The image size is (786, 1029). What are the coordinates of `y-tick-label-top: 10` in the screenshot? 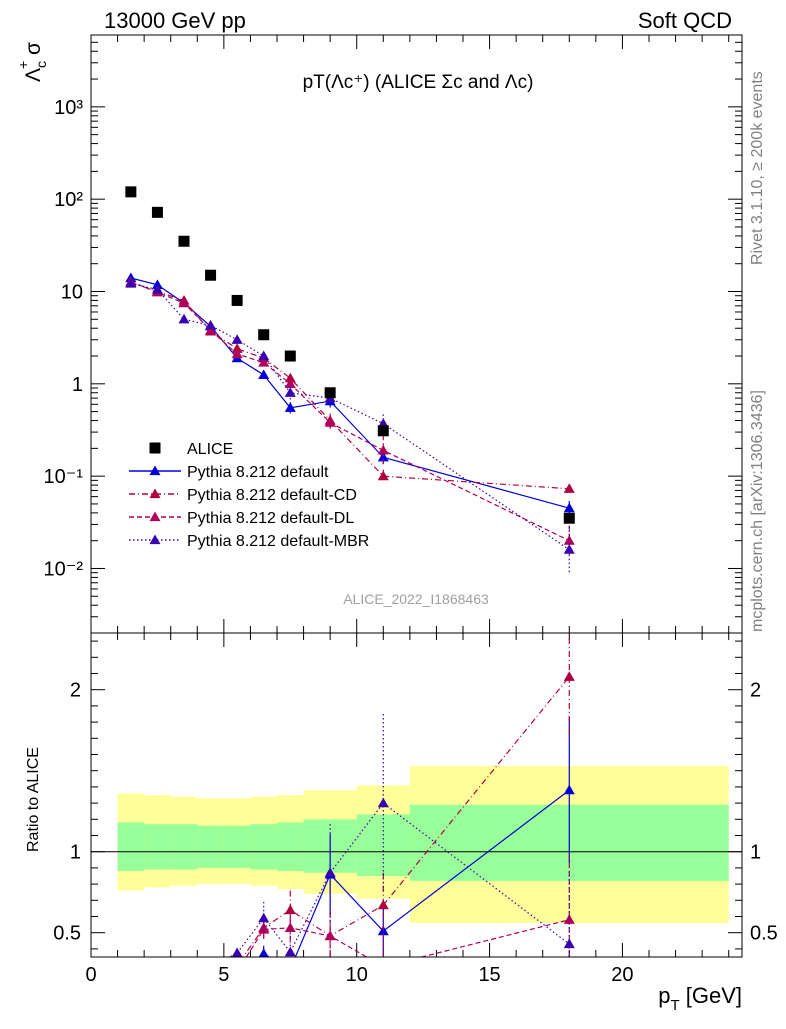 It's located at (72, 292).